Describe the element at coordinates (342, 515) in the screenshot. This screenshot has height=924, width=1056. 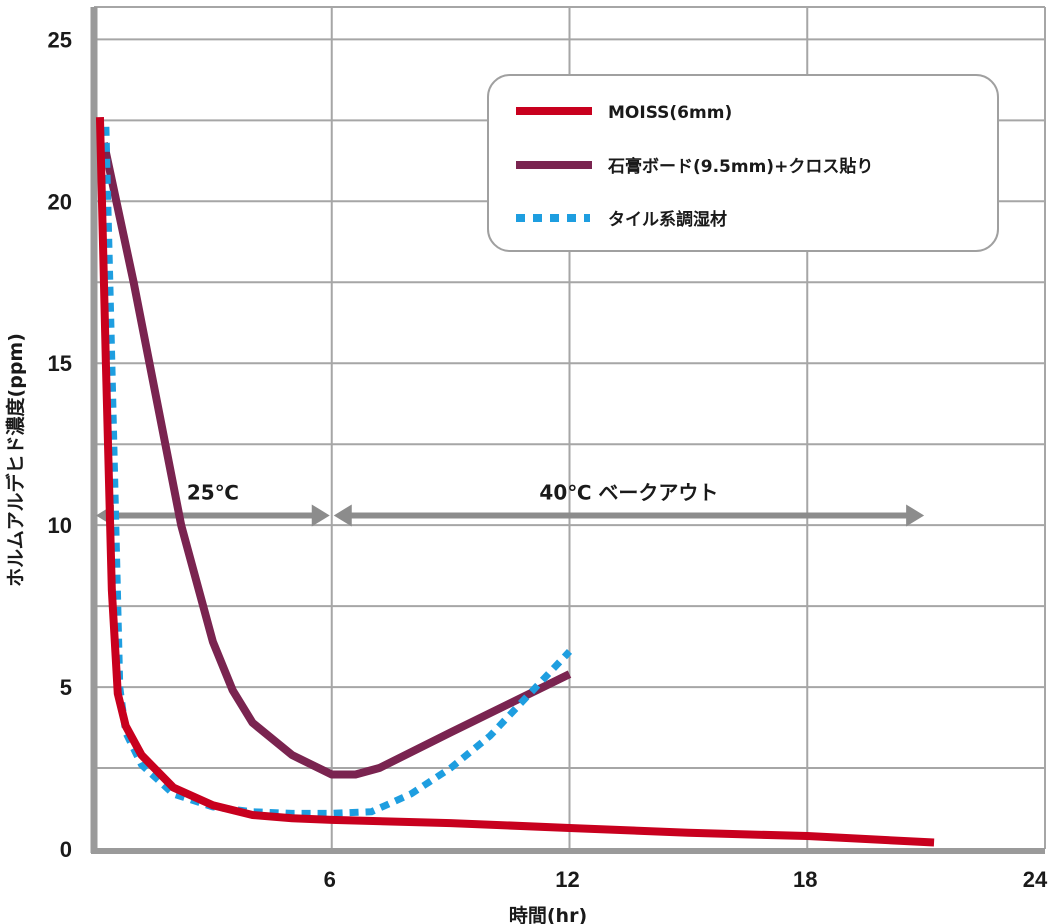
I see `arrow-head-left-icon` at that location.